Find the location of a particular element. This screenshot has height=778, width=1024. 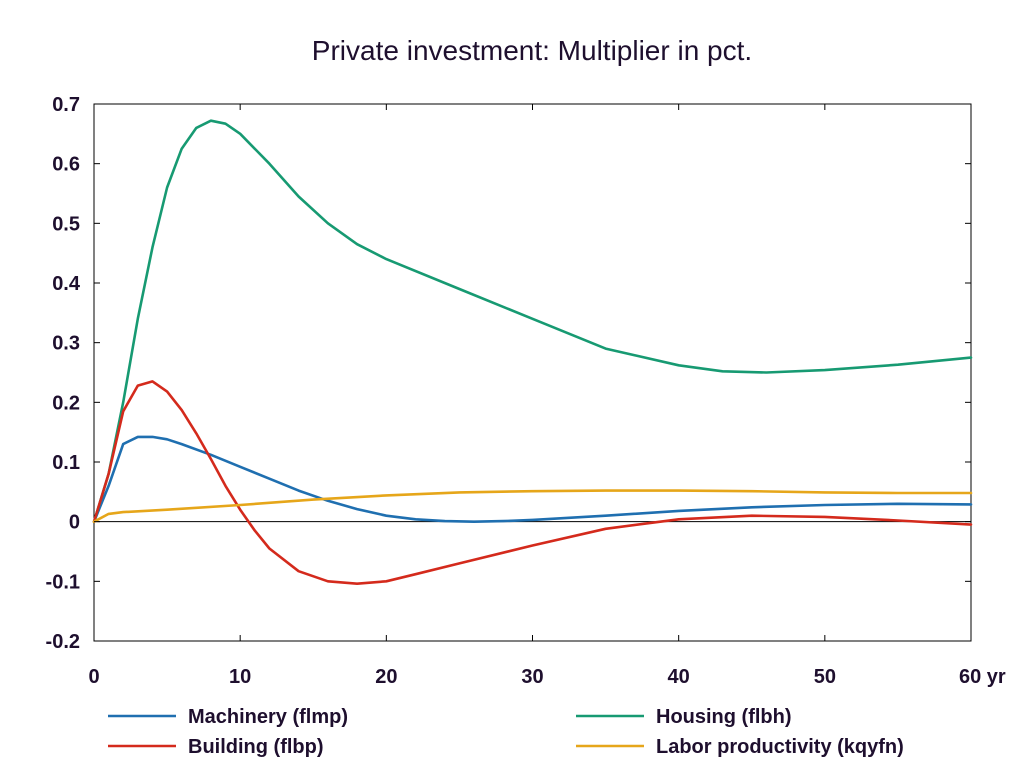

x-tick-label: 20 is located at coordinates (386, 677).